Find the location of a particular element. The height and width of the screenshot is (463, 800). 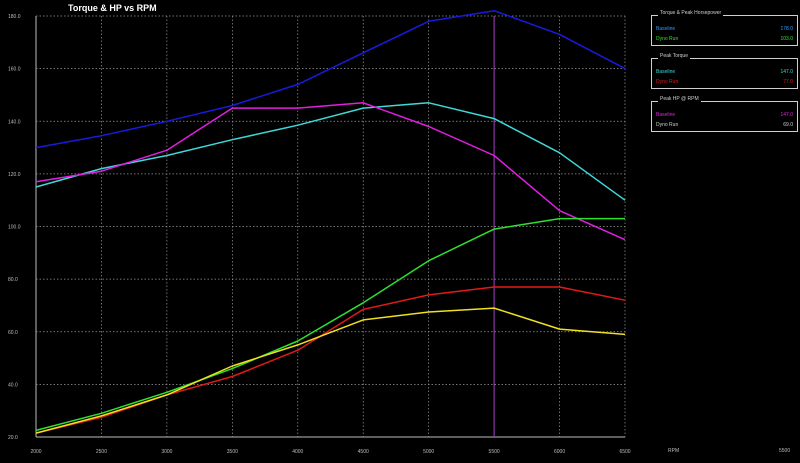

legend-row-dyno-run: Dyno Run 103.0 is located at coordinates (724, 40).